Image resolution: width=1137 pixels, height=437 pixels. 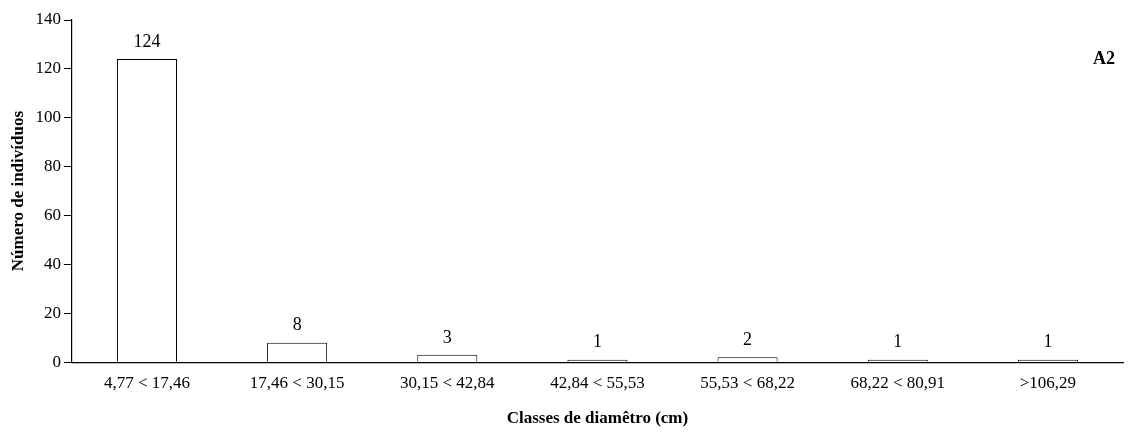 What do you see at coordinates (56, 361) in the screenshot?
I see `y-tick-label: 0` at bounding box center [56, 361].